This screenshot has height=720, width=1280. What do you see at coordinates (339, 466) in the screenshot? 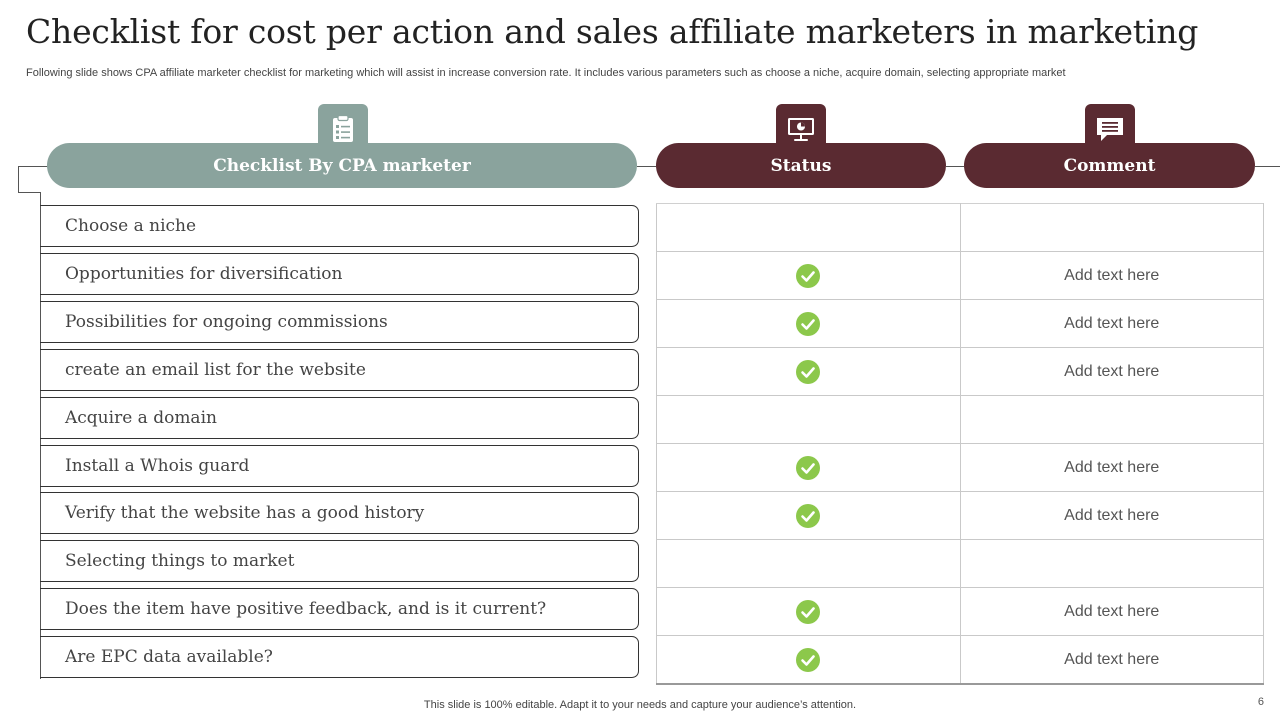
I see `checklist-item: Install a Whois guard` at bounding box center [339, 466].